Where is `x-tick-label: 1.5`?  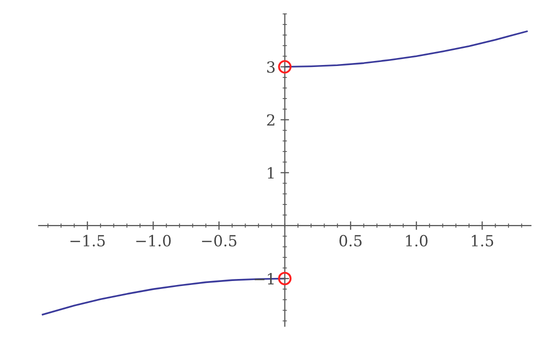 x-tick-label: 1.5 is located at coordinates (483, 240).